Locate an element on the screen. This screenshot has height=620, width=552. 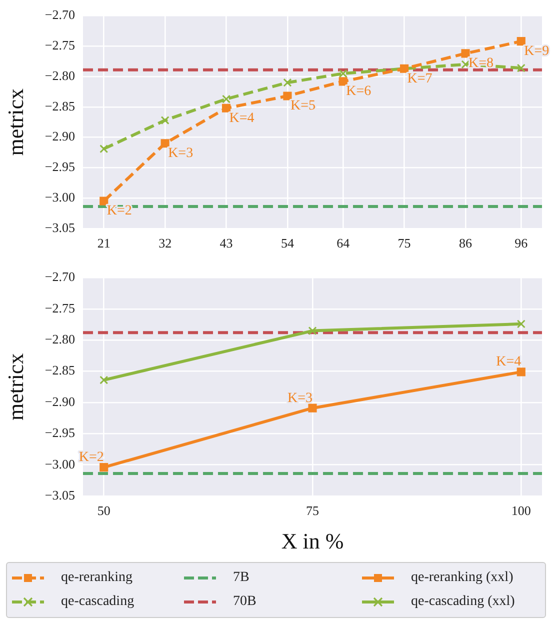
x-tick-label: 54 is located at coordinates (287, 243).